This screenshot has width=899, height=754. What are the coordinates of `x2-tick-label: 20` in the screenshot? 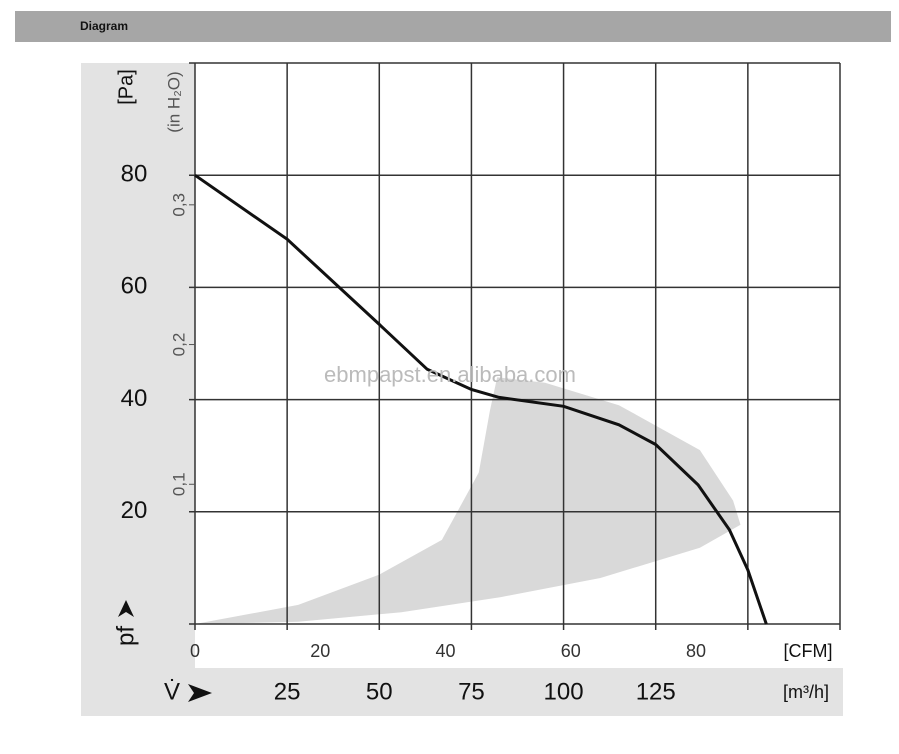 It's located at (320, 651).